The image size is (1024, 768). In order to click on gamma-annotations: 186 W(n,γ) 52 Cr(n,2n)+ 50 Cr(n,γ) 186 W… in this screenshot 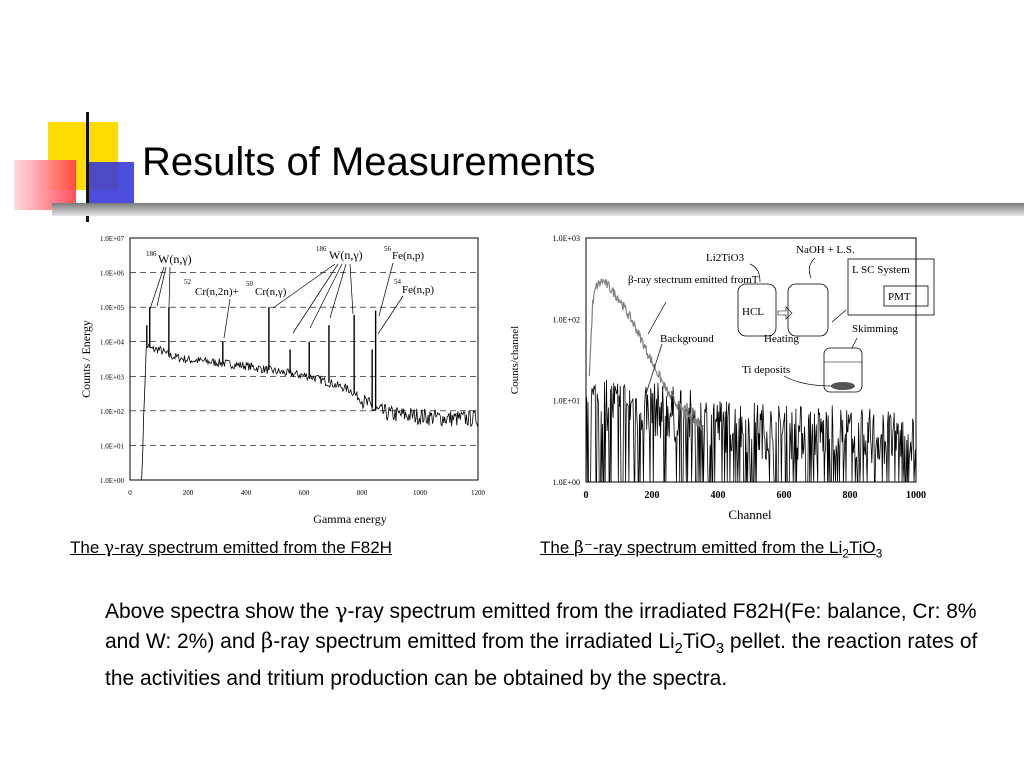, I will do `click(290, 292)`.